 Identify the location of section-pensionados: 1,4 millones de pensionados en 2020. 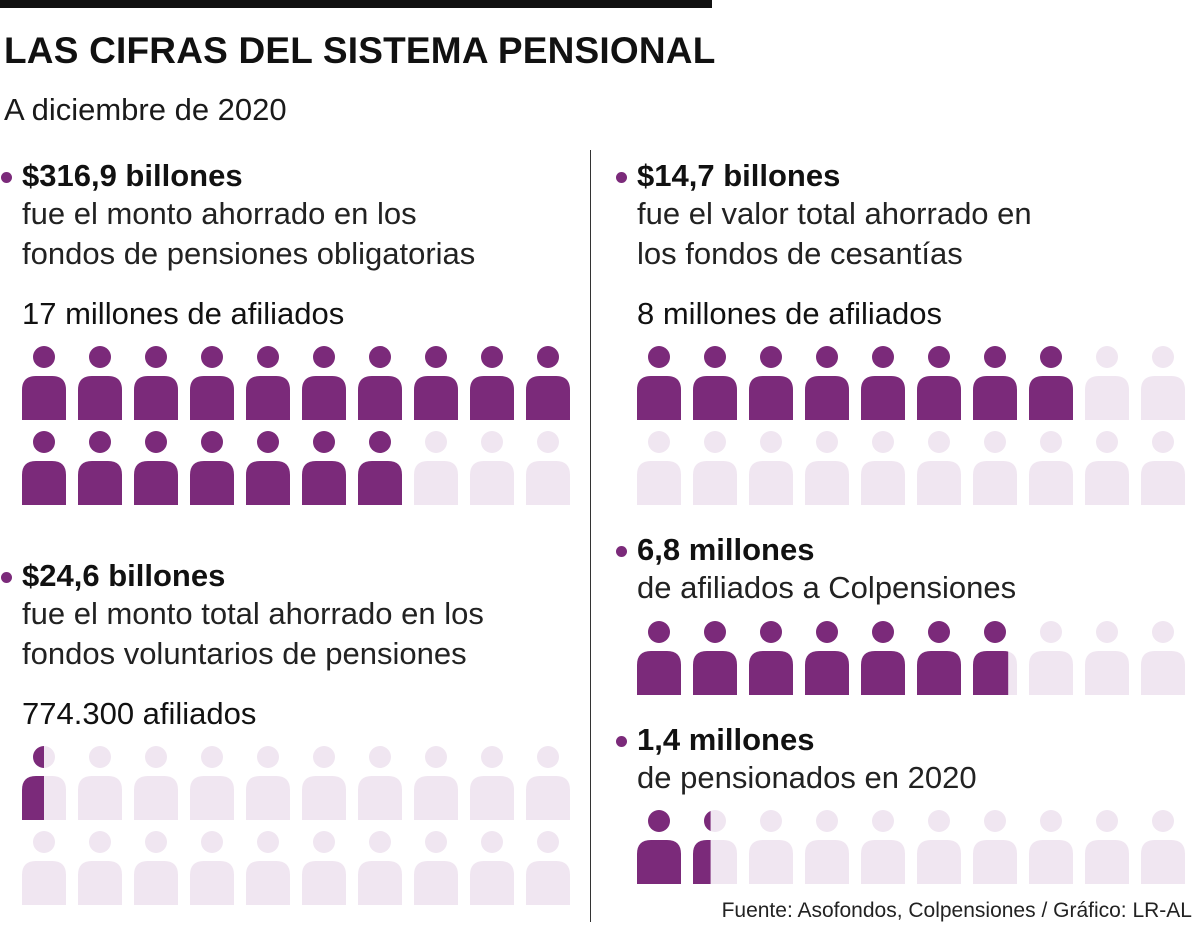
(796, 760).